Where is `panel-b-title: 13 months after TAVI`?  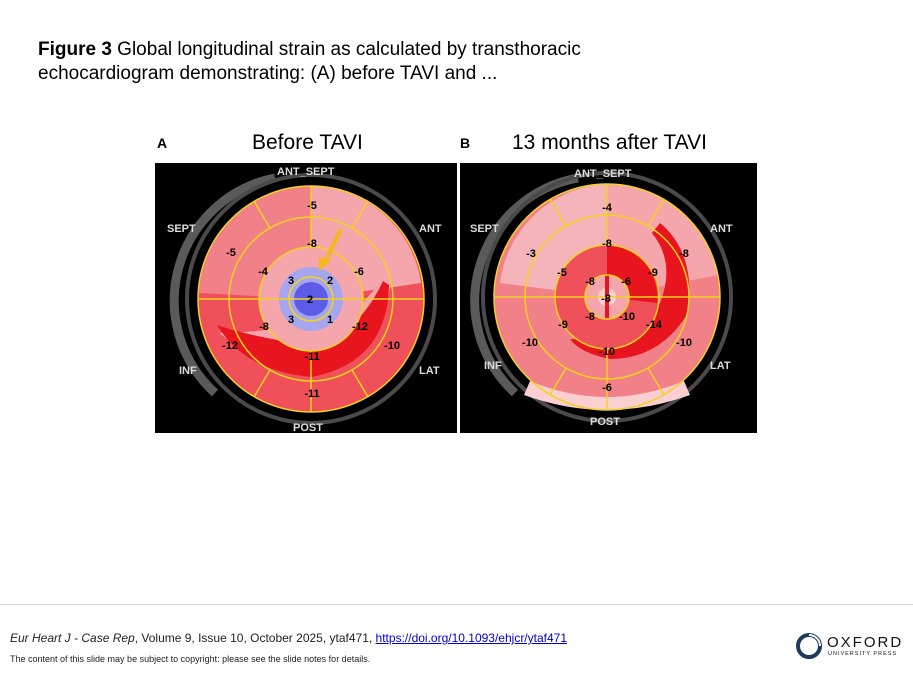
panel-b-title: 13 months after TAVI is located at coordinates (609, 142).